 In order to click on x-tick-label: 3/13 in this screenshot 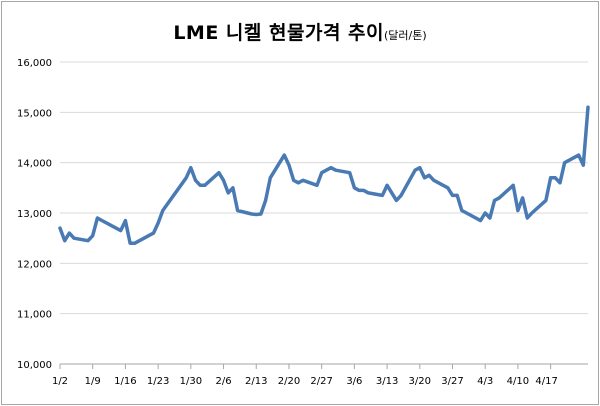, I will do `click(387, 381)`.